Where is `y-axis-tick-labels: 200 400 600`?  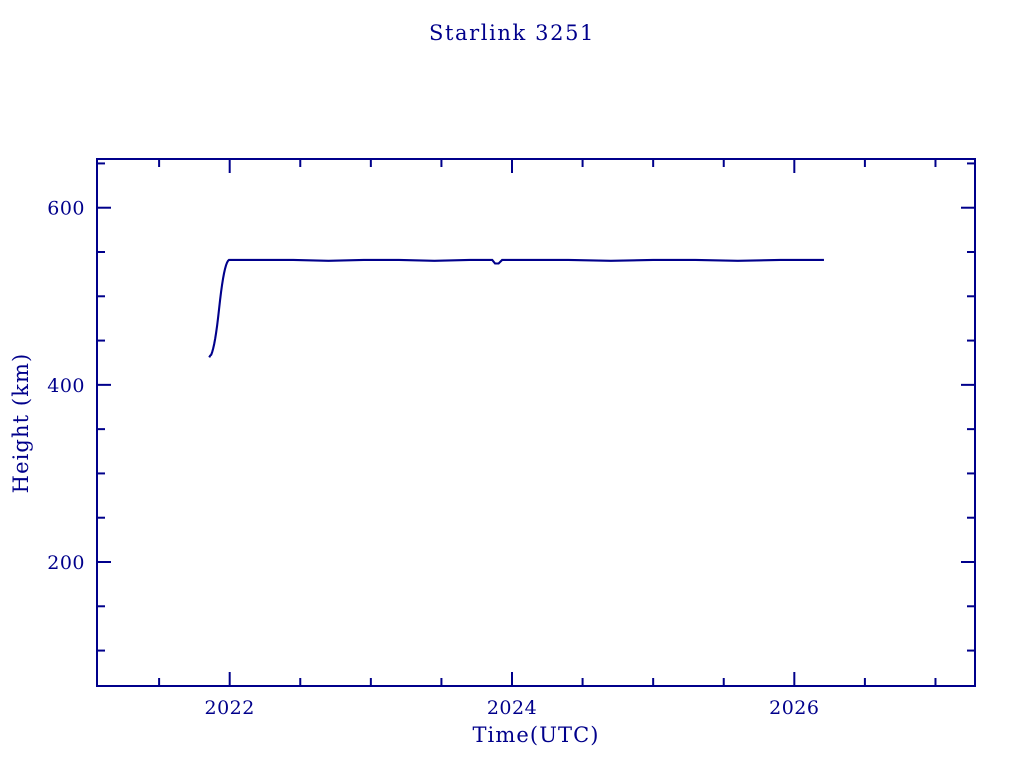 y-axis-tick-labels: 200 400 600 is located at coordinates (66, 386).